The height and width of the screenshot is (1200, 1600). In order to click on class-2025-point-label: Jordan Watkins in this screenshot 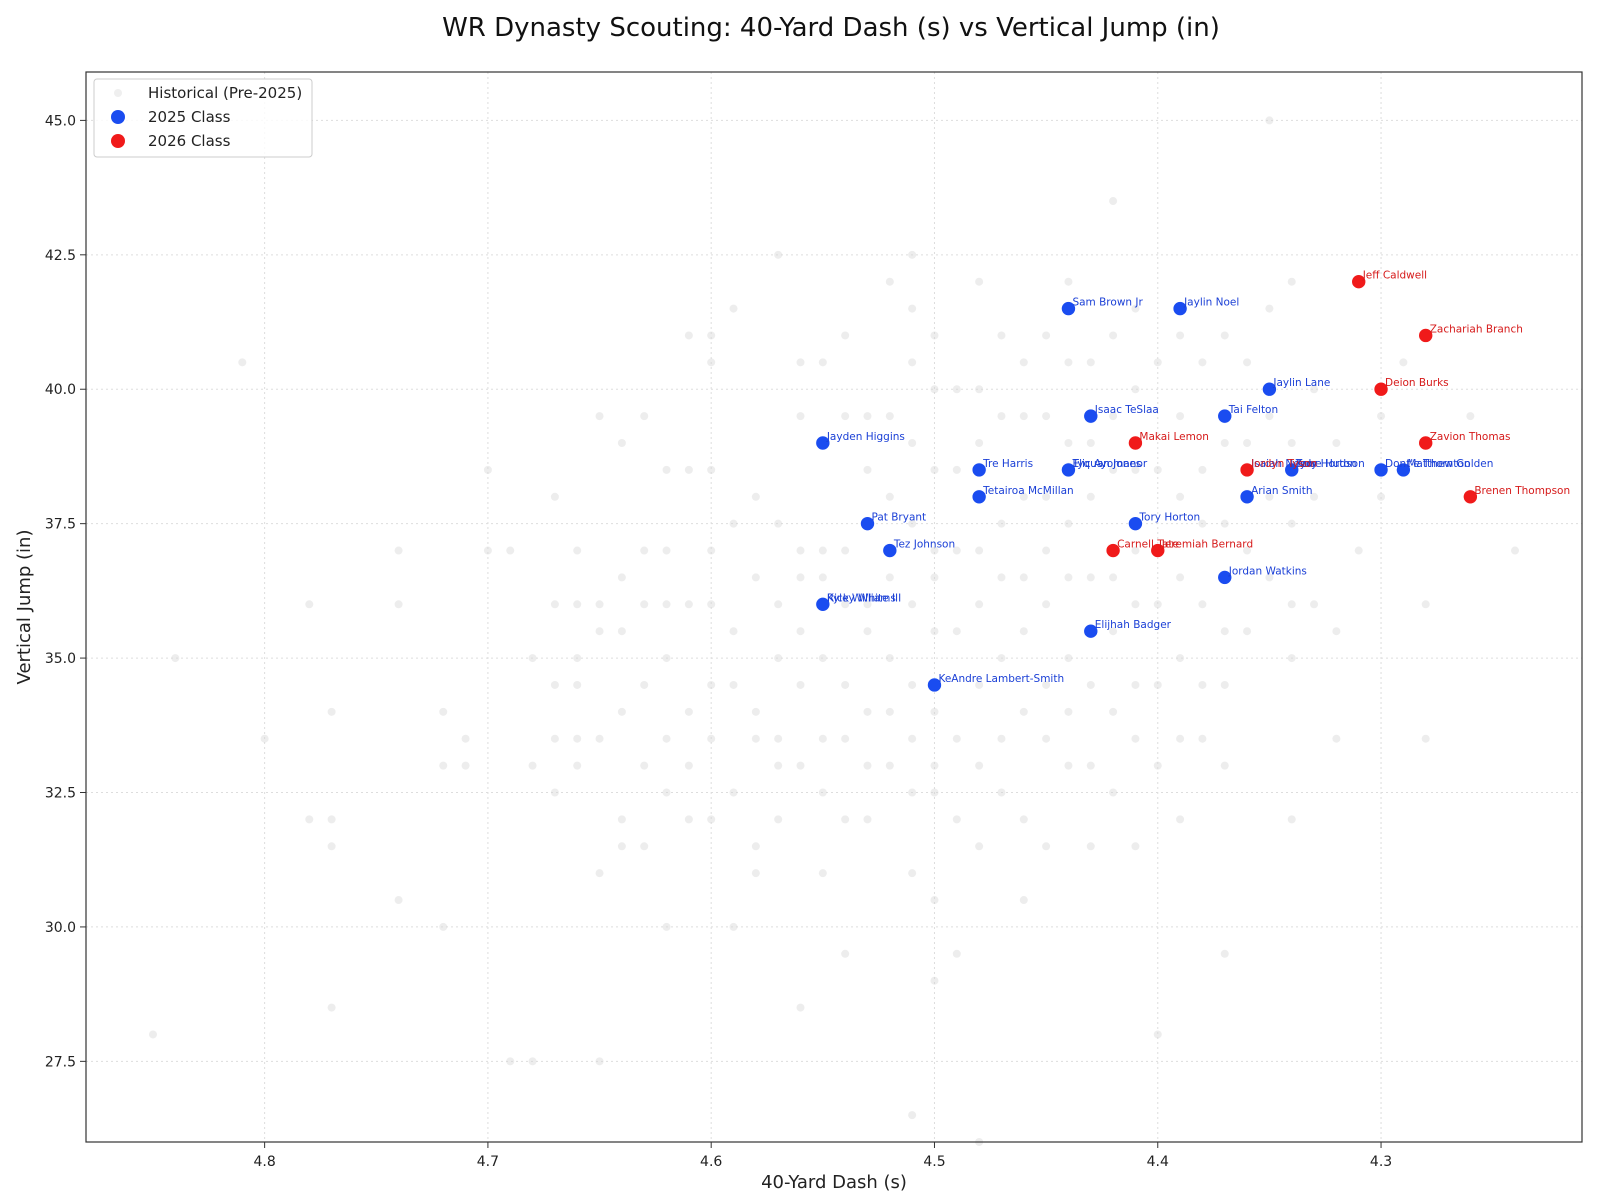, I will do `click(1267, 571)`.